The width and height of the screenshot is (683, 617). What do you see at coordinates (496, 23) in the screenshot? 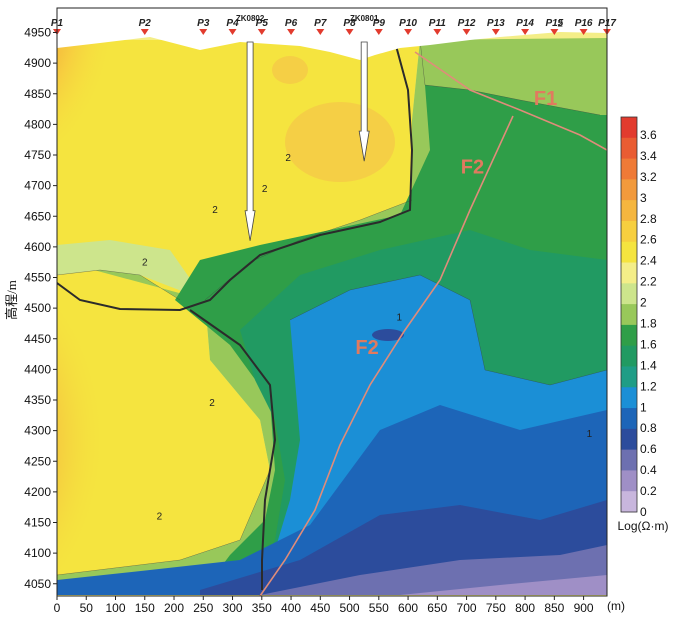
I see `station-label: P13` at bounding box center [496, 23].